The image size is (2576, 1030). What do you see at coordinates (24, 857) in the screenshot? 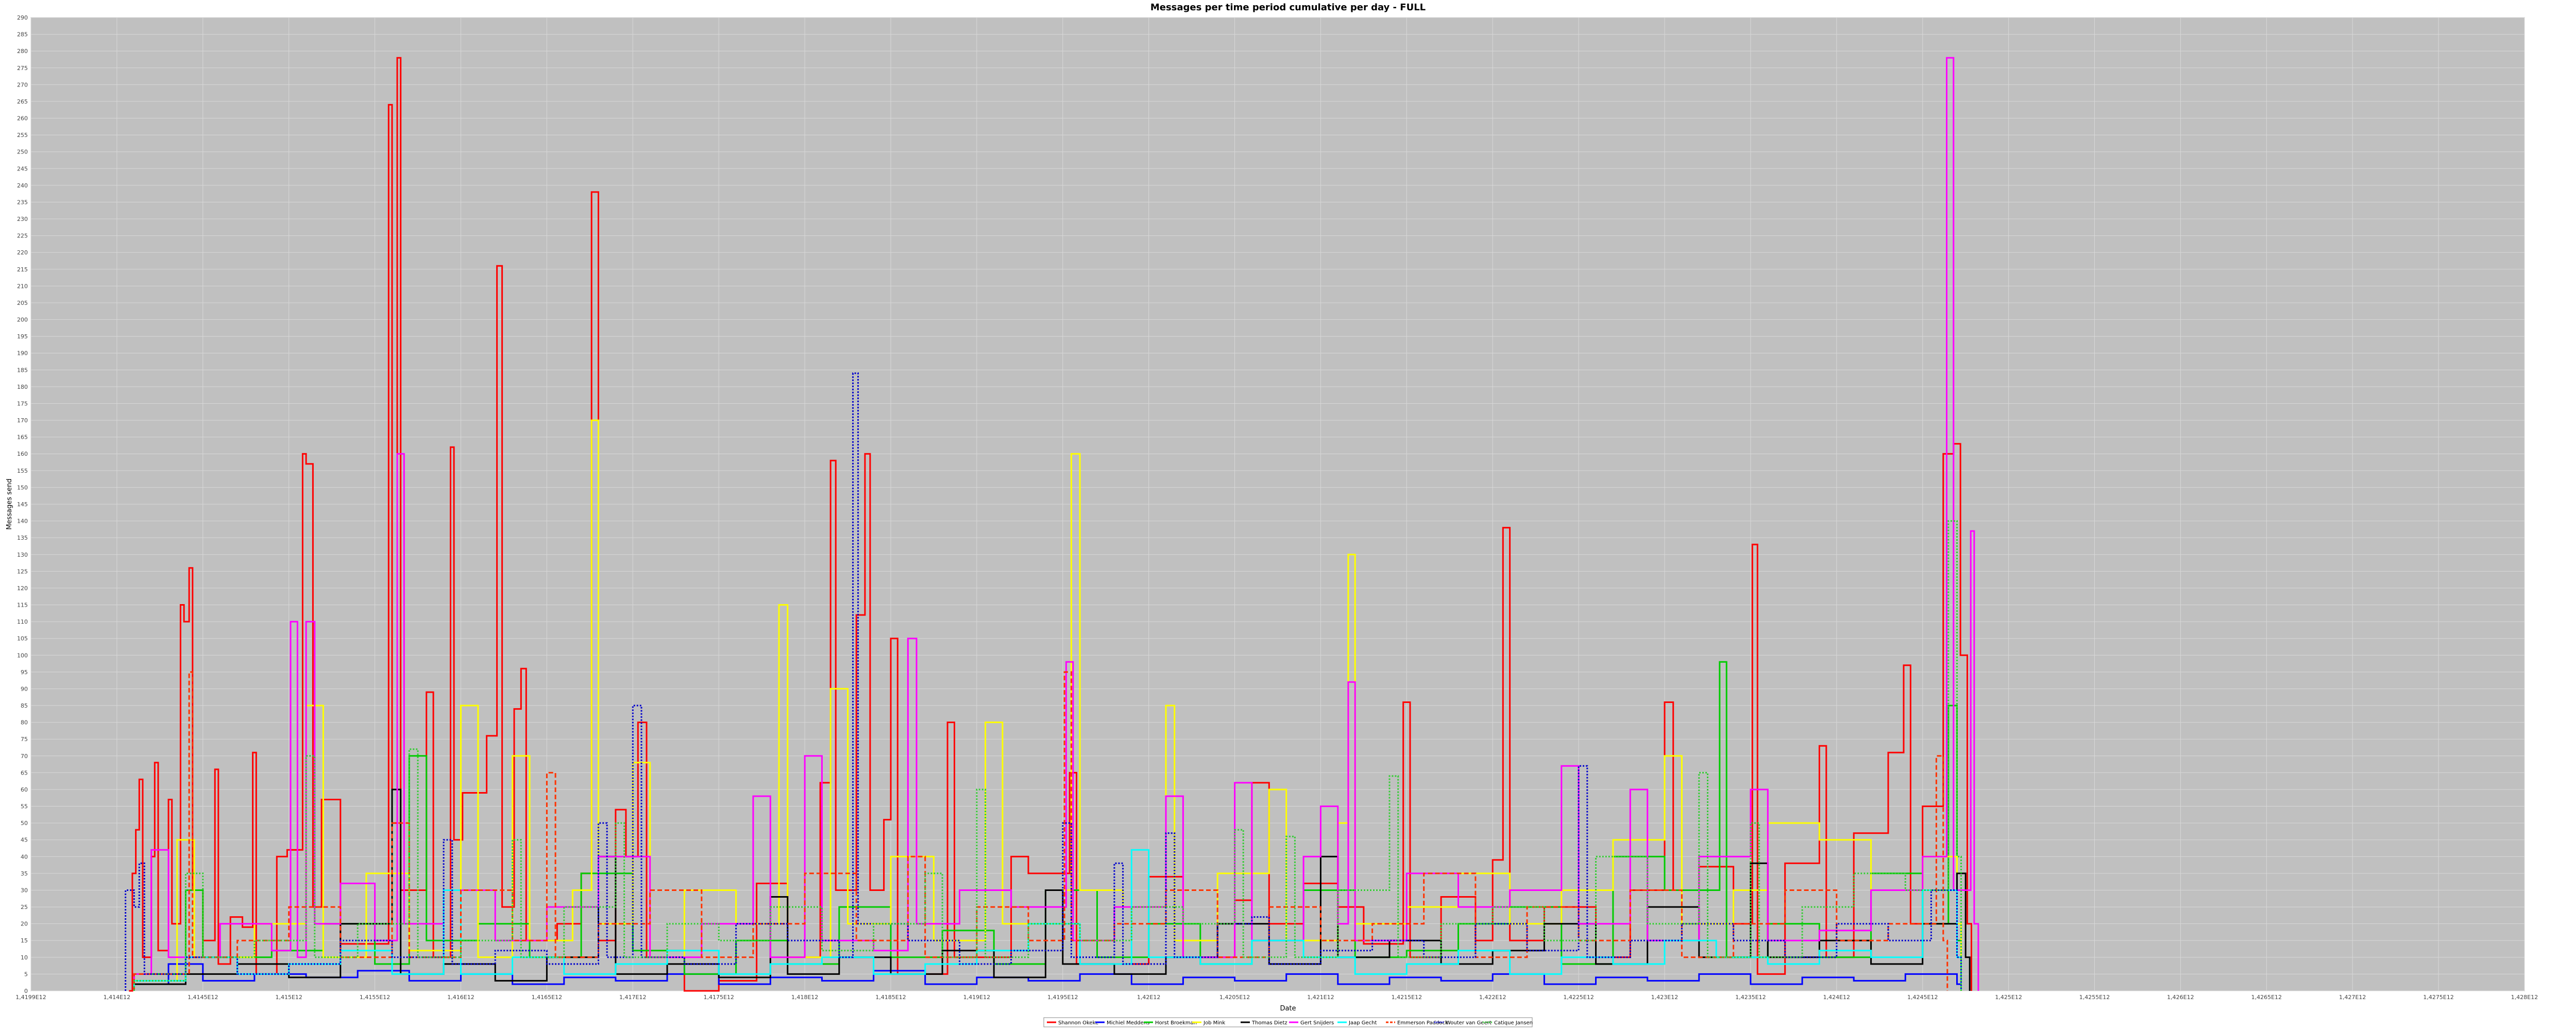
I see `y-tick-label: 40` at bounding box center [24, 857].